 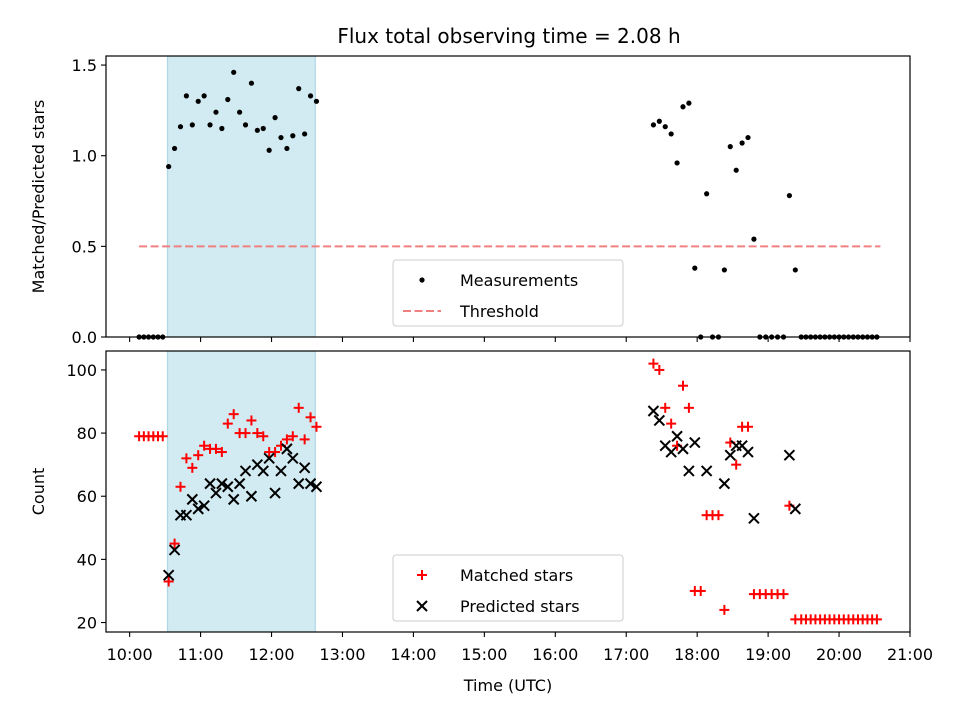 I want to click on legend-cross-icon, so click(x=422, y=606).